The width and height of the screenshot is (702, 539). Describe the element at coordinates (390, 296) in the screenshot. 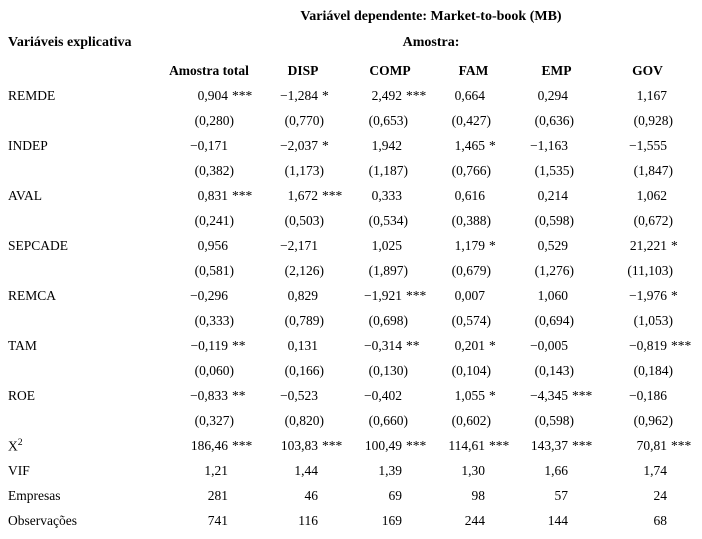

I see `value-cell: −1,921 ***` at that location.